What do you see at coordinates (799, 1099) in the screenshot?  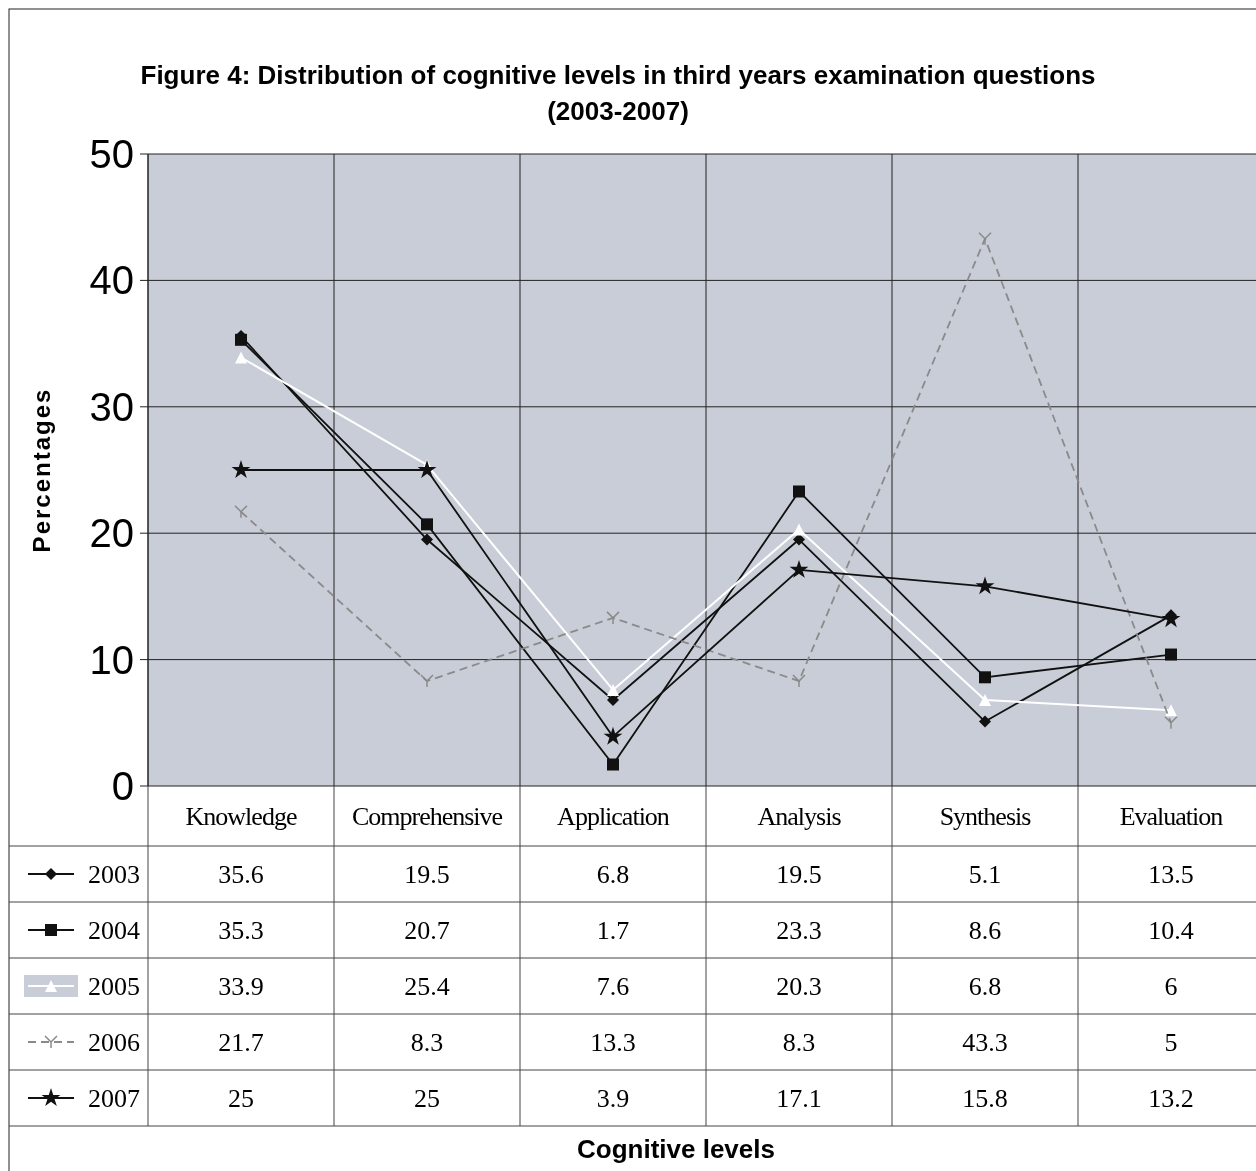 I see `data-label: 17.1` at bounding box center [799, 1099].